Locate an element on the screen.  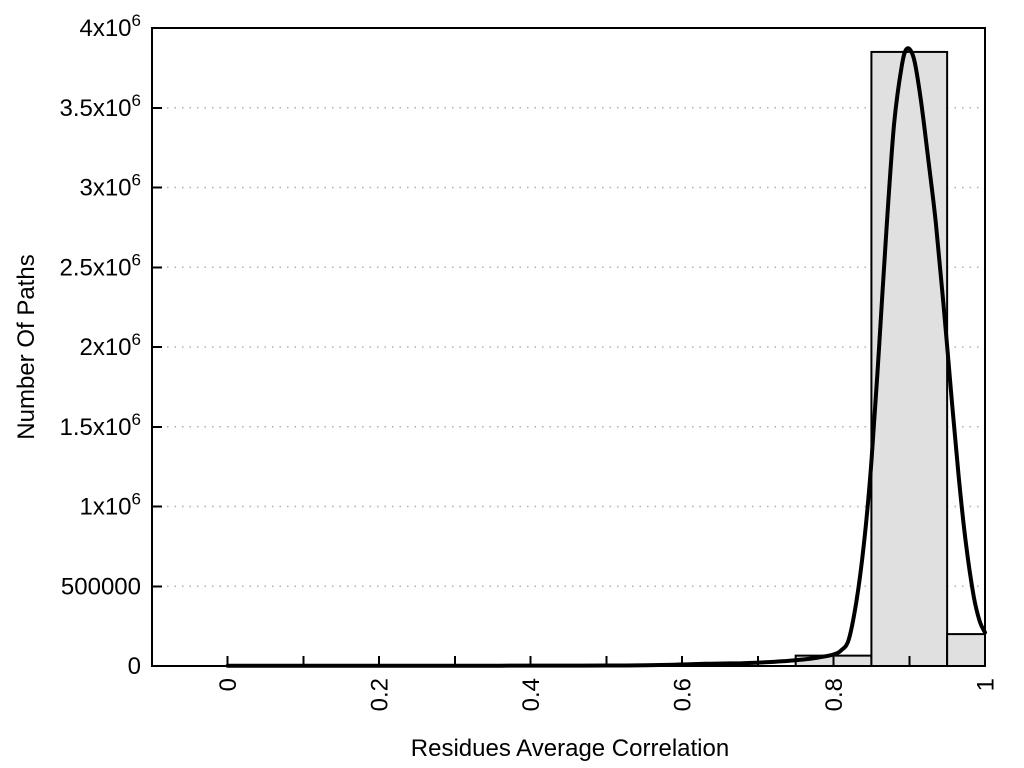
x-tick-label: 0 is located at coordinates (228, 684).